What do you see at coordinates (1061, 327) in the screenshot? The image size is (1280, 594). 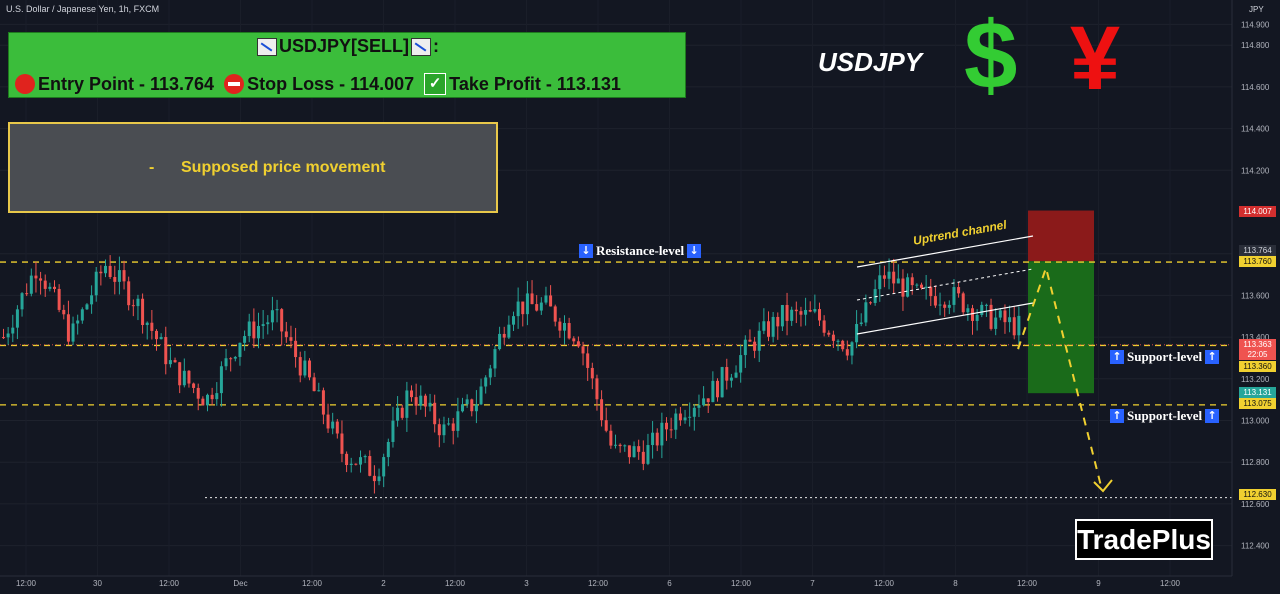 I see `take-profit-zone` at bounding box center [1061, 327].